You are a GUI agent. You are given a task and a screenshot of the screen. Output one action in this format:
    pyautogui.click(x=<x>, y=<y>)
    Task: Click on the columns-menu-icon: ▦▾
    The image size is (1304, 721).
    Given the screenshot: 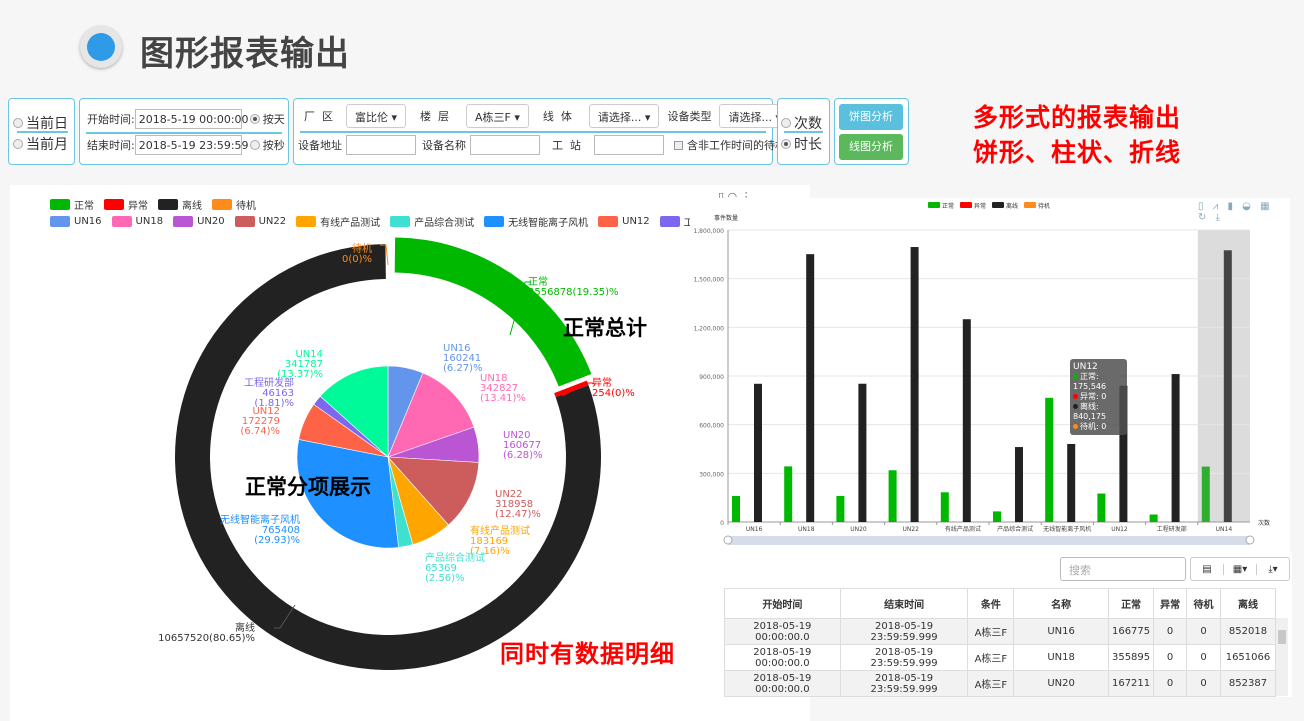 What is the action you would take?
    pyautogui.click(x=1240, y=569)
    